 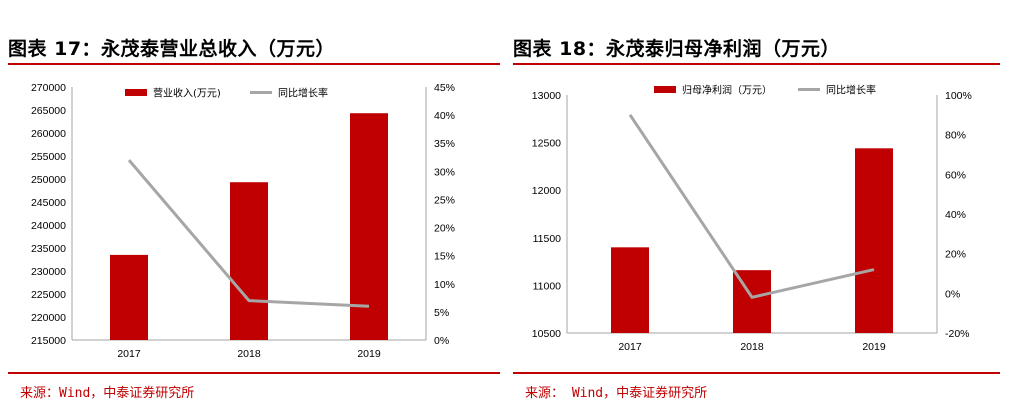 What do you see at coordinates (48, 203) in the screenshot?
I see `y-tick-label-left: 245000` at bounding box center [48, 203].